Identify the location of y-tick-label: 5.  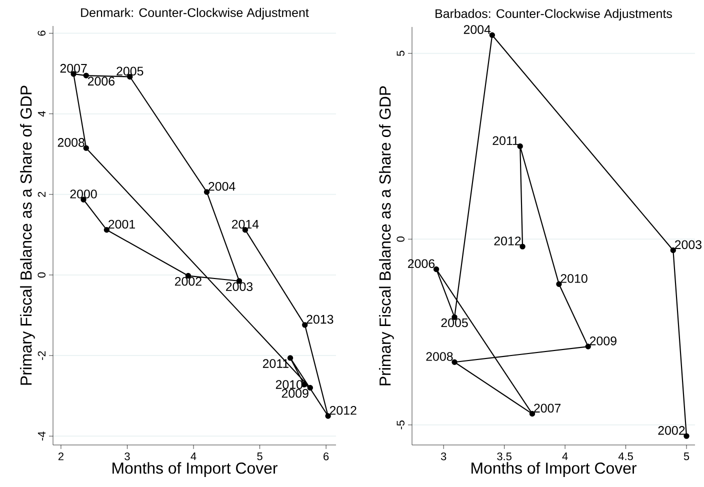
(400, 53).